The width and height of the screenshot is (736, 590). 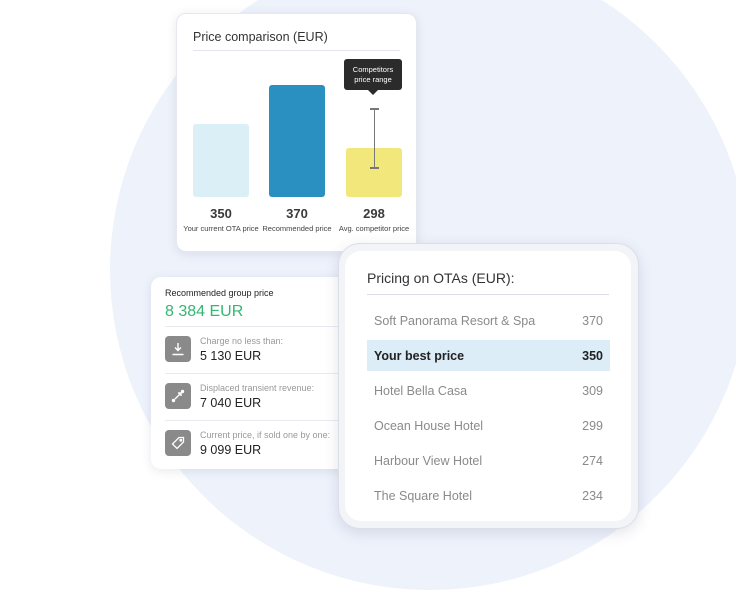 What do you see at coordinates (488, 460) in the screenshot?
I see `ota-row: Harbour View Hotel 274` at bounding box center [488, 460].